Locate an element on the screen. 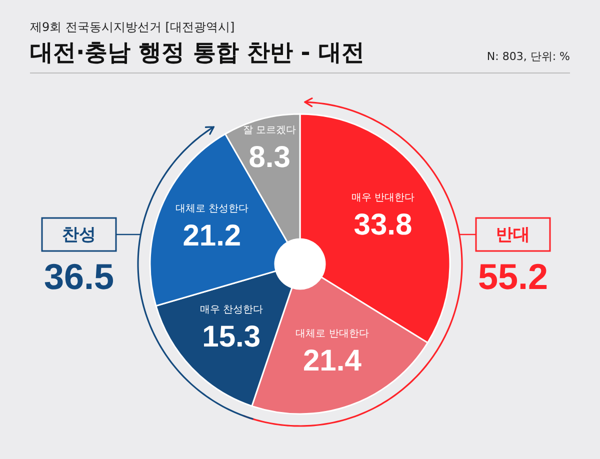 The image size is (600, 459). chart-subtitle: 제9회 전국동시지방선거 [대전광역시] is located at coordinates (132, 27).